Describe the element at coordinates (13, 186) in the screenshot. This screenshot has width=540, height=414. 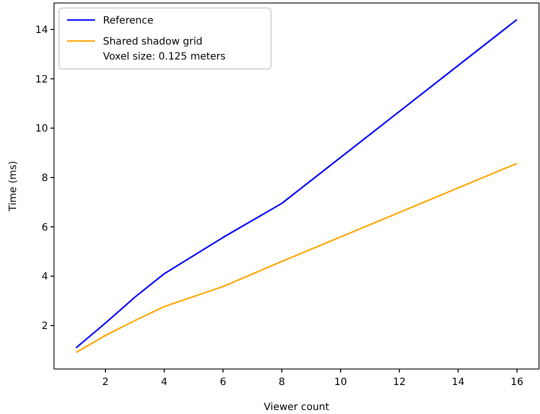
I see `y-axis-title: Time (ms)` at that location.